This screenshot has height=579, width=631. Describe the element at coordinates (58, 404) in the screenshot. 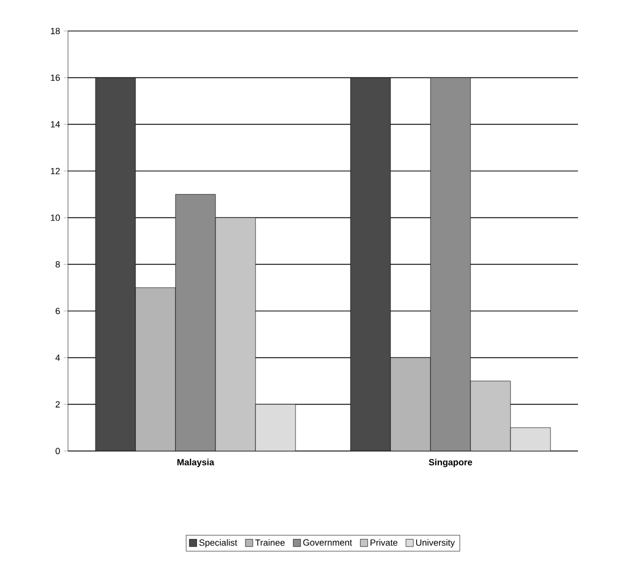

I see `y-tick-label: 2` at that location.